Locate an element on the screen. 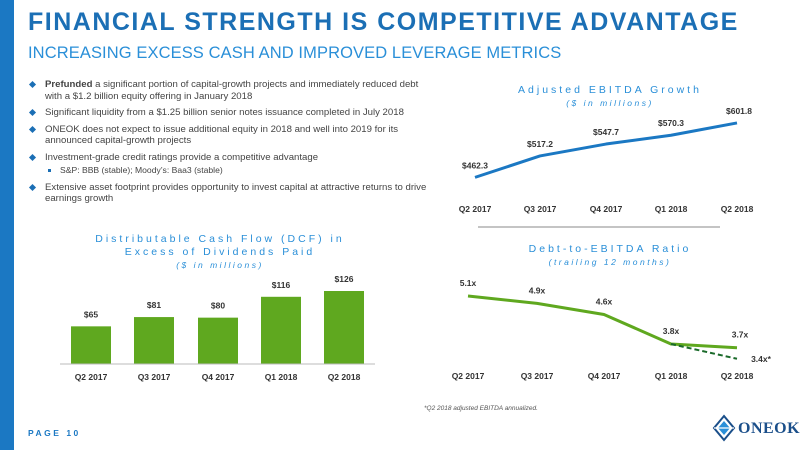  ebitda-units: ($ in millions) is located at coordinates (610, 103).